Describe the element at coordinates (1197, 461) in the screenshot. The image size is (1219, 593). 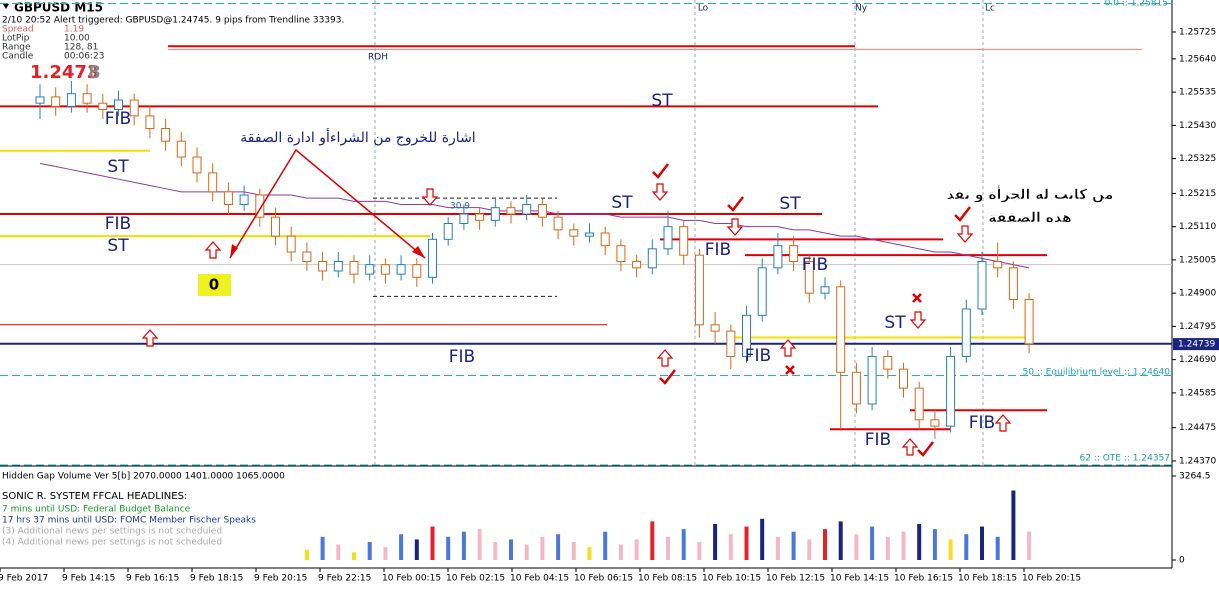
I see `y-tick-label: 1.24370` at that location.